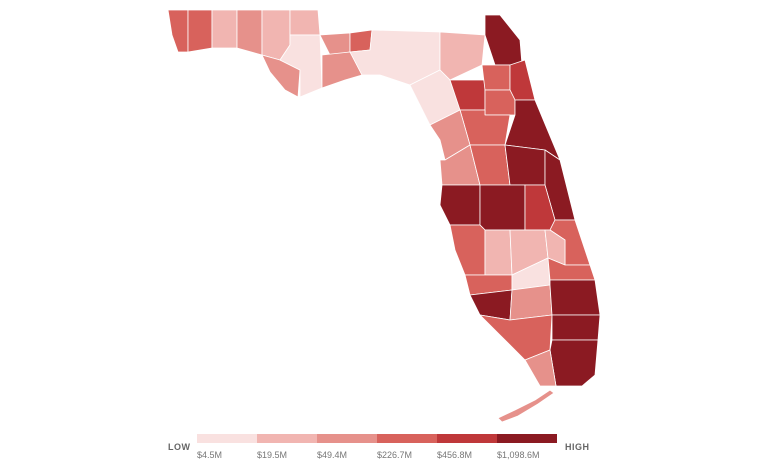 This screenshot has width=768, height=467. Describe the element at coordinates (332, 455) in the screenshot. I see `legend-label: $49.4M` at that location.